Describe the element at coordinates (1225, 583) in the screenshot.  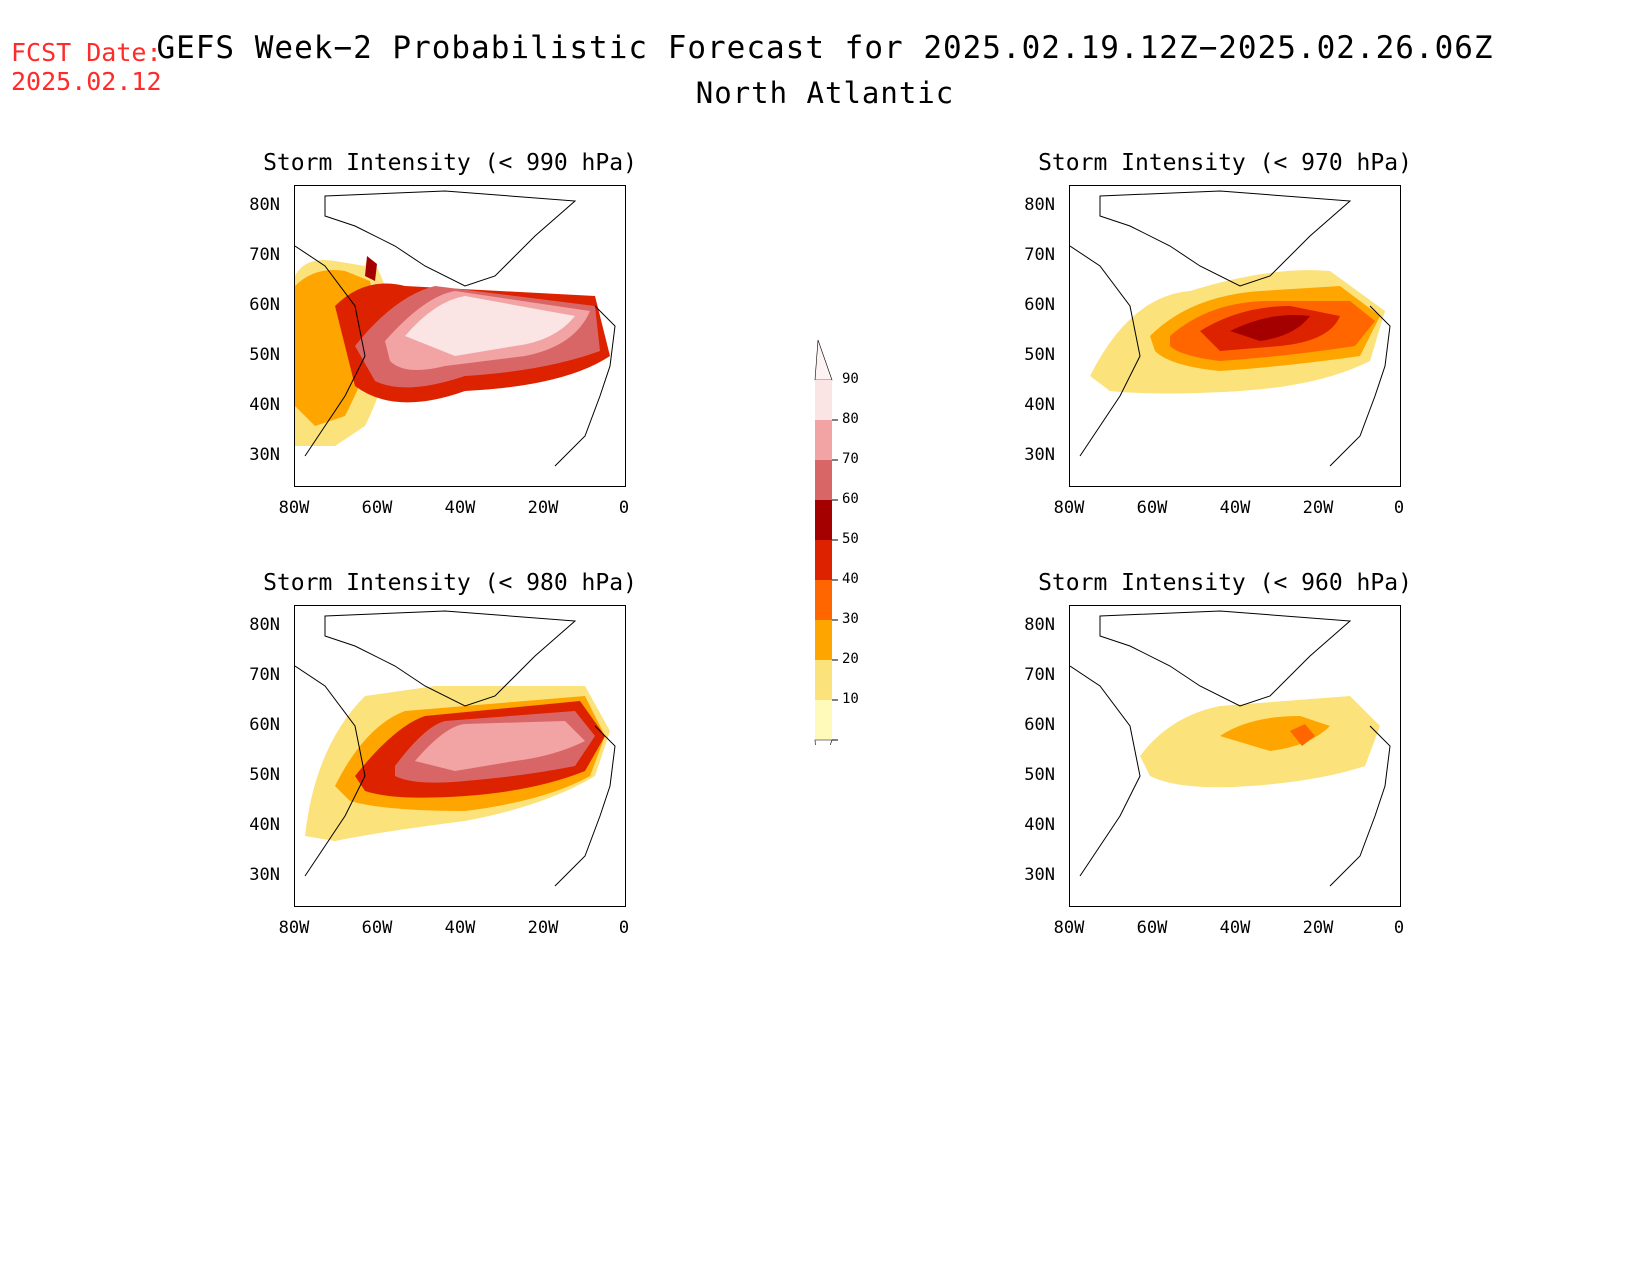
I see `panel-title: Storm Intensity (< 960 hPa)` at that location.